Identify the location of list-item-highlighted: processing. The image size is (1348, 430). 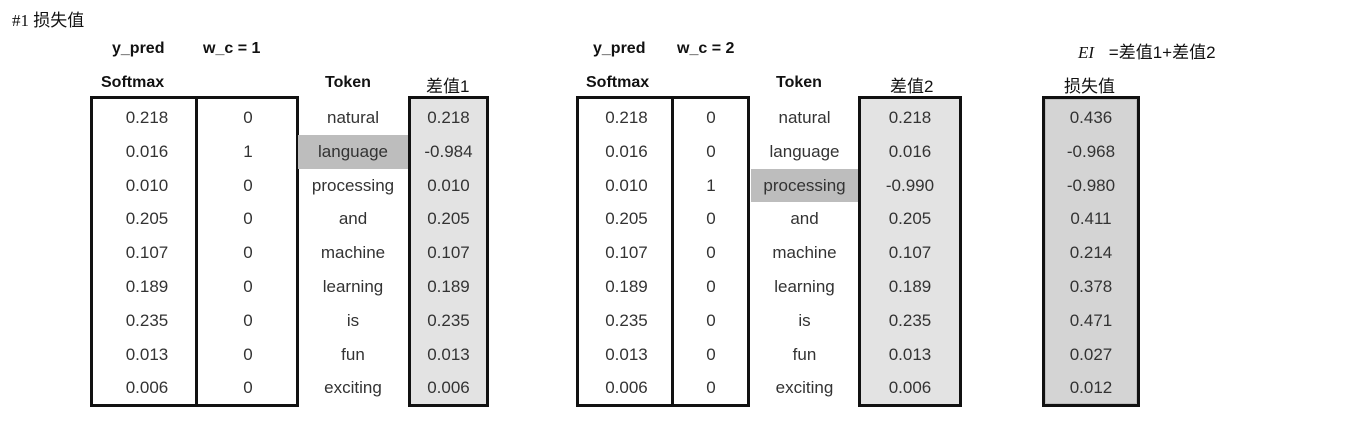
(804, 185).